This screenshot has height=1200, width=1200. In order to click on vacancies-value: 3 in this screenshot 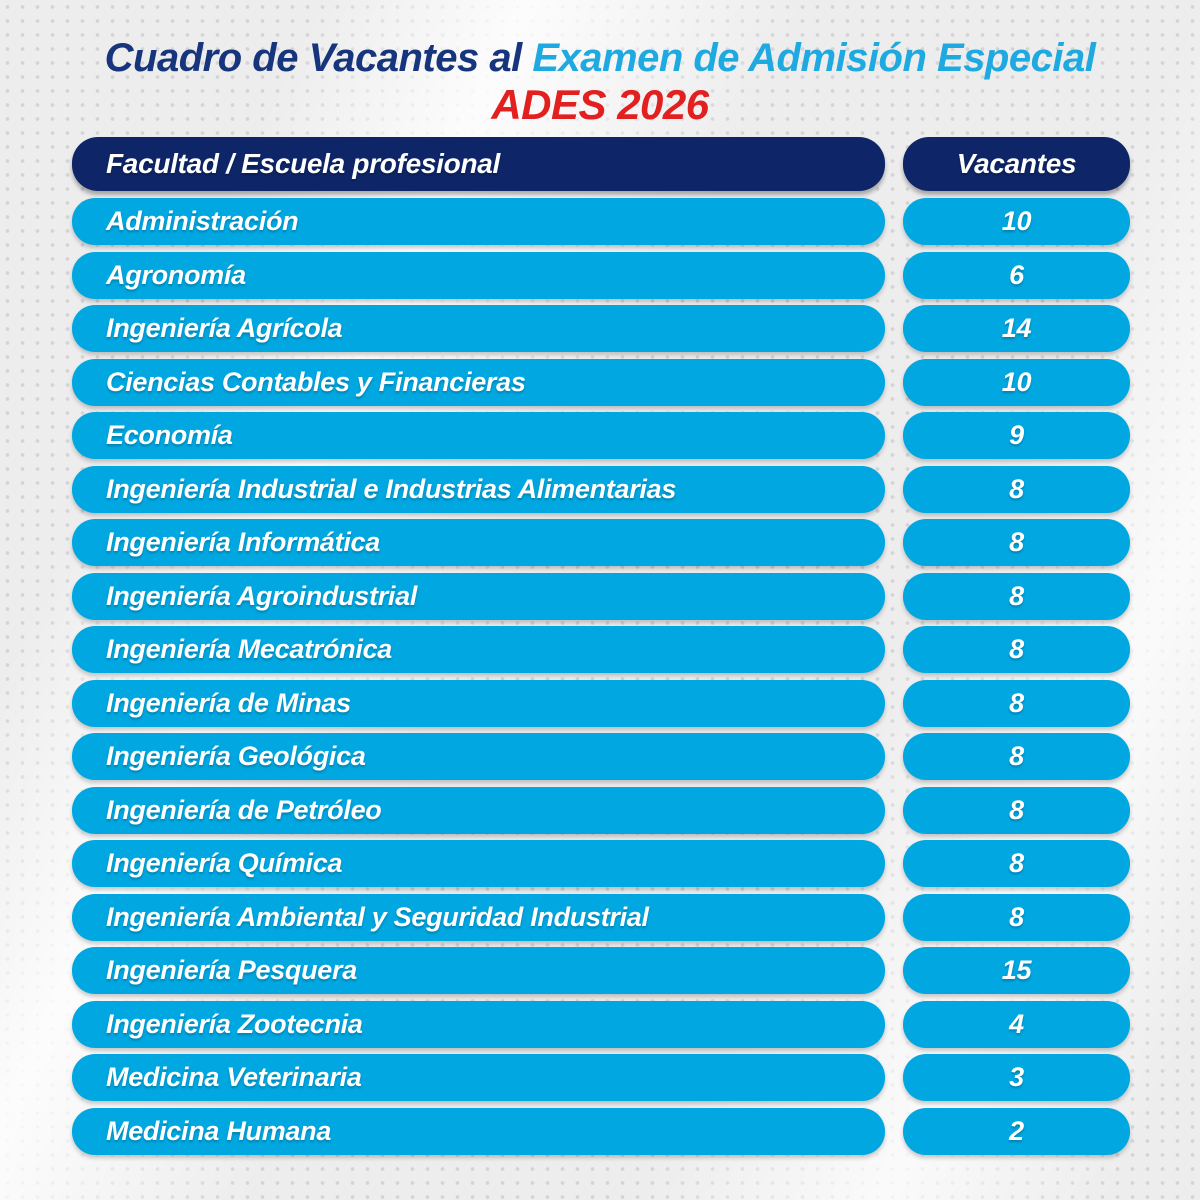, I will do `click(1016, 1077)`.